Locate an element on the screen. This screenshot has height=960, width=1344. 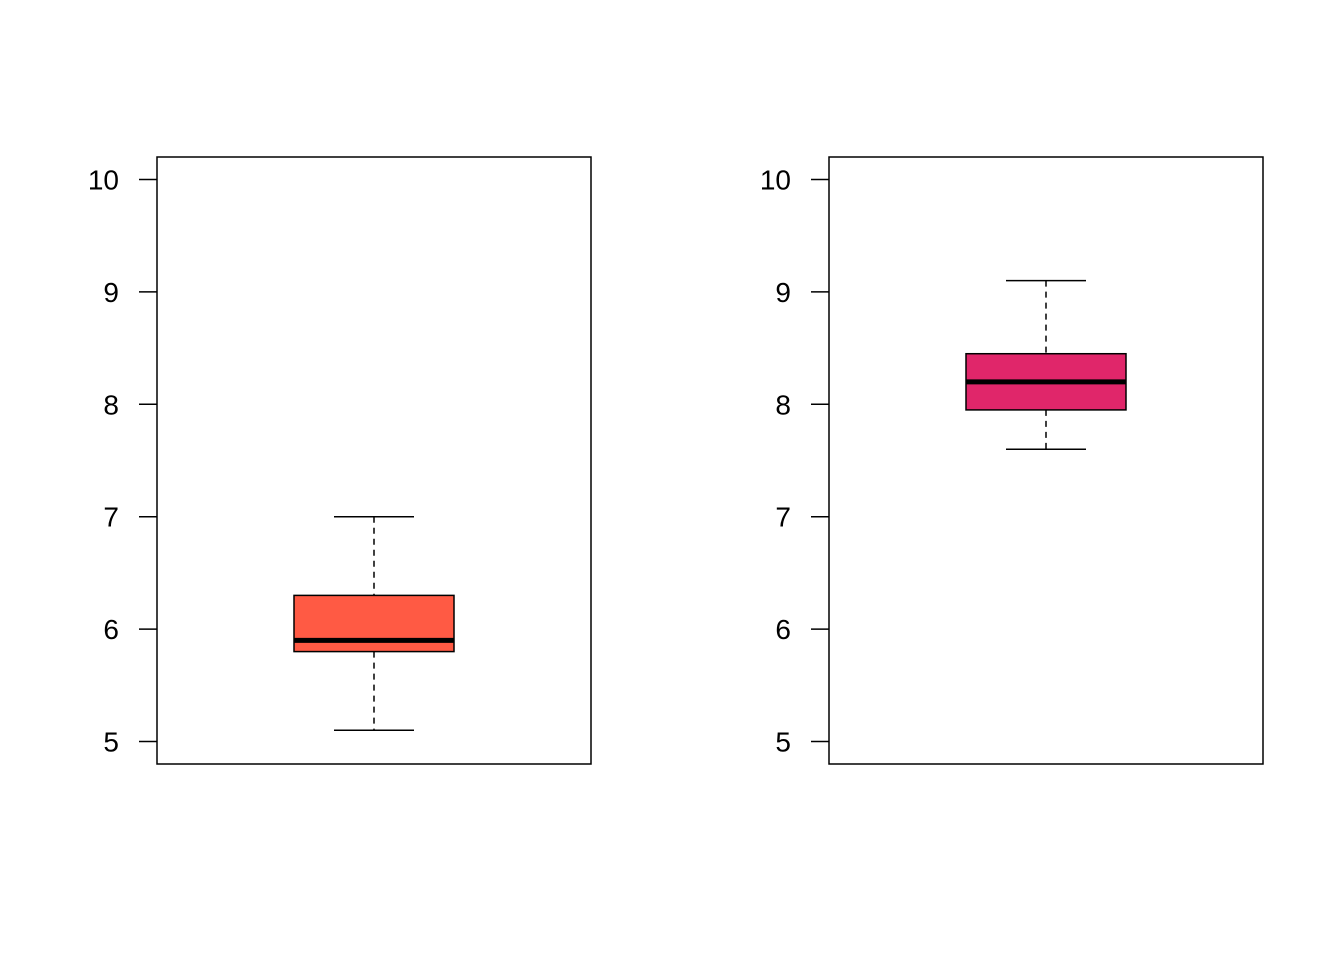
iqr-box is located at coordinates (374, 623).